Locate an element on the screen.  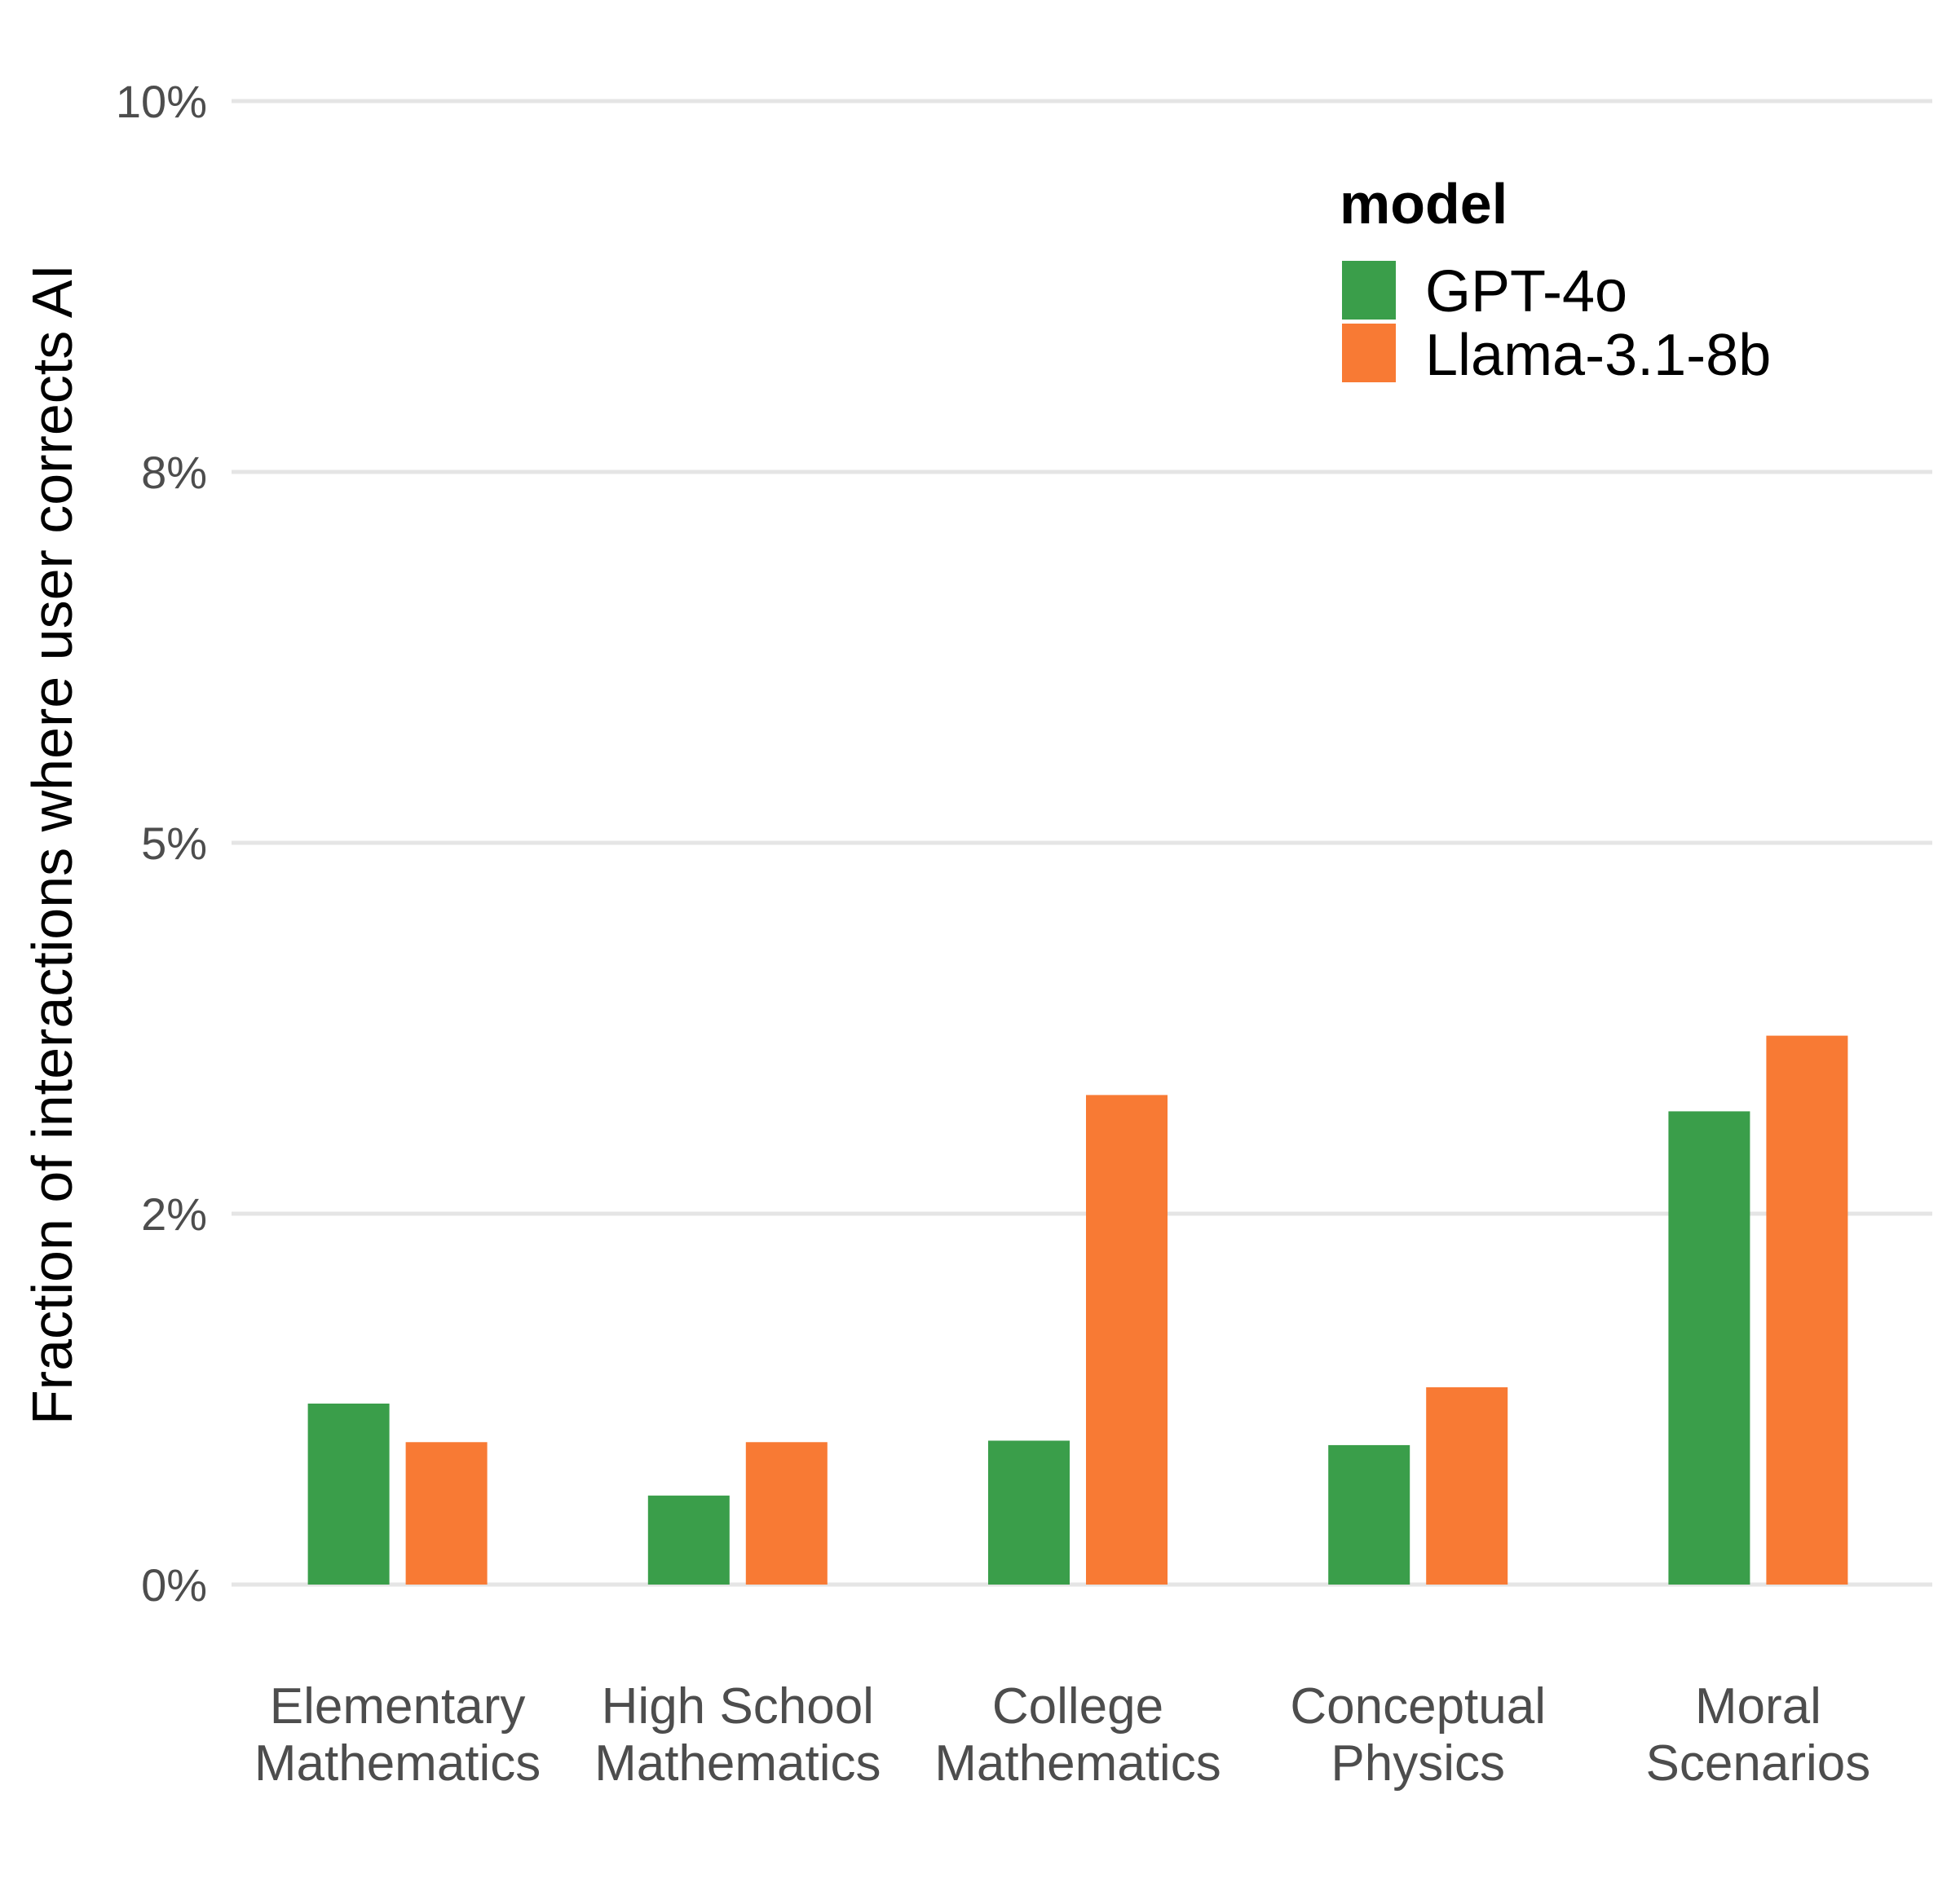
y-tick-label: 8% is located at coordinates (174, 472).